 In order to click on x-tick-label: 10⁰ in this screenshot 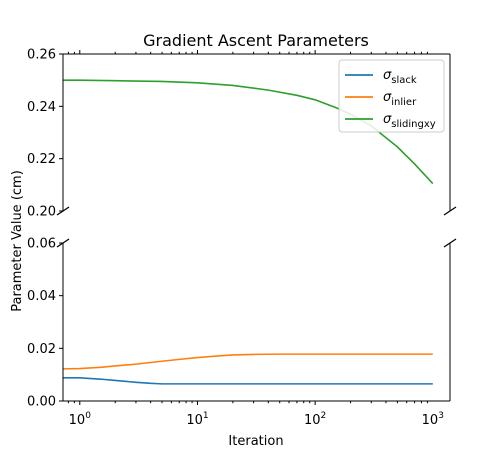, I will do `click(80, 419)`.